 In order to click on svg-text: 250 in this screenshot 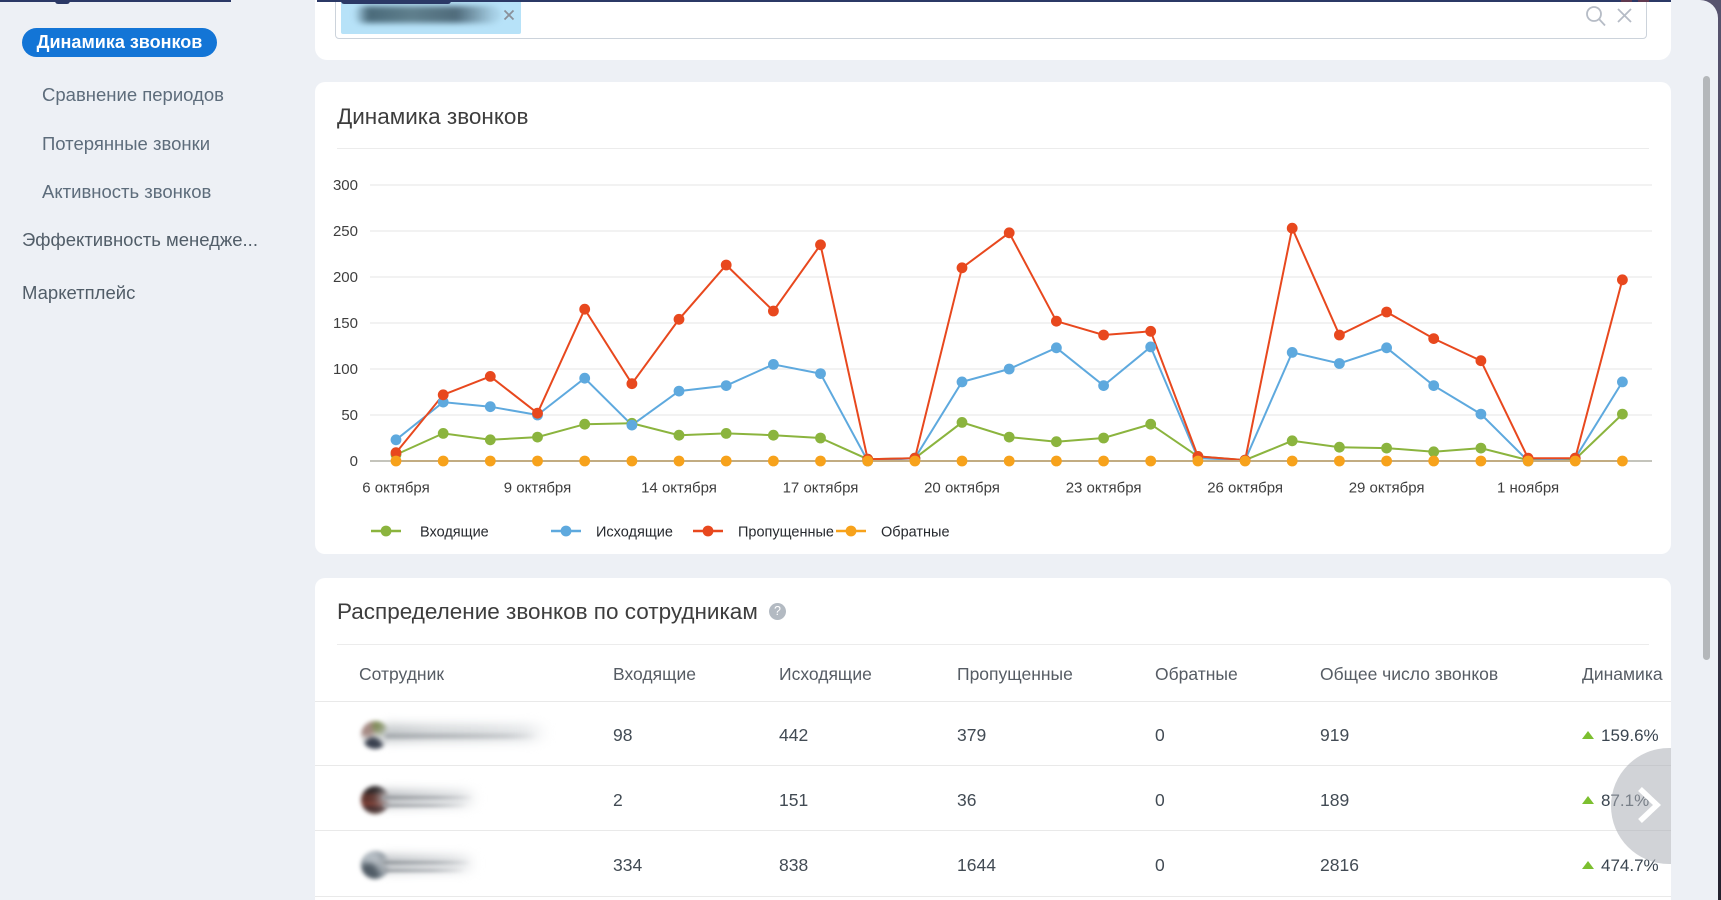, I will do `click(345, 231)`.